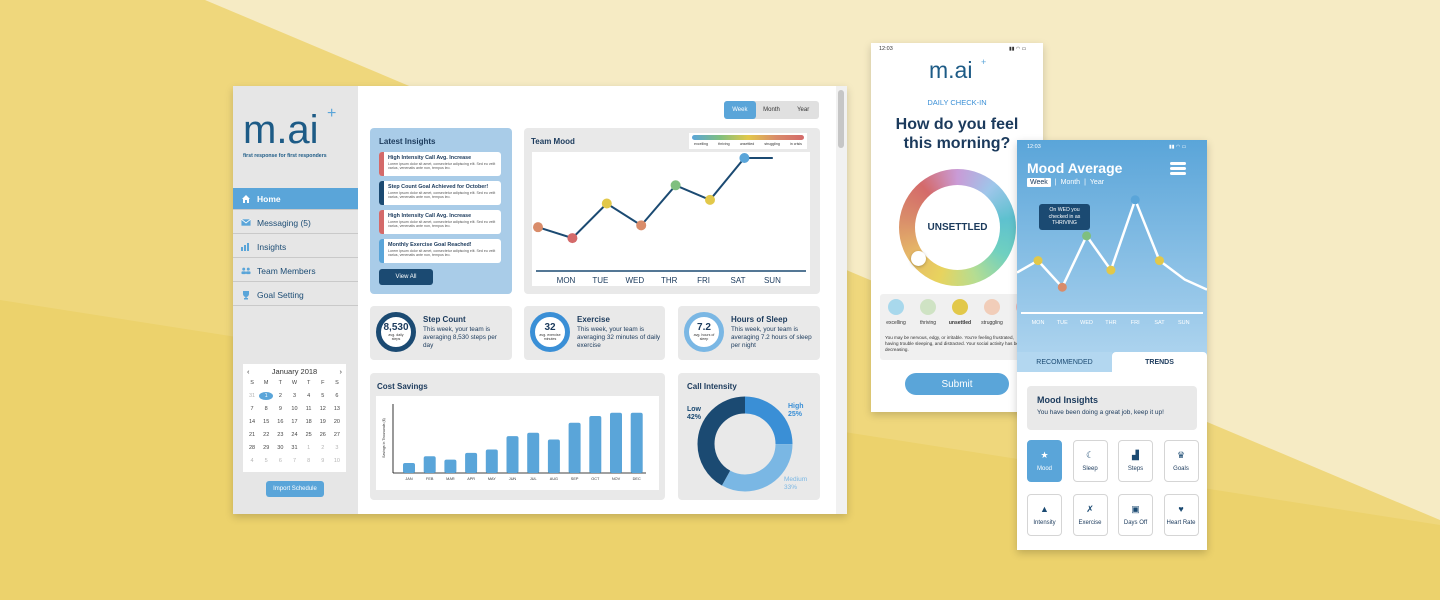 The width and height of the screenshot is (1440, 600). Describe the element at coordinates (248, 371) in the screenshot. I see `chevron-left-icon: ‹` at that location.